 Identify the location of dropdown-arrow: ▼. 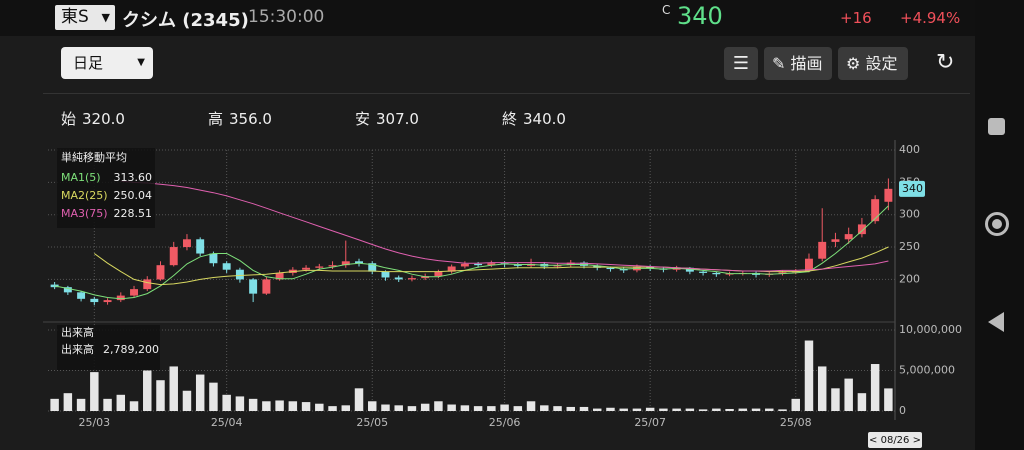
(105, 17).